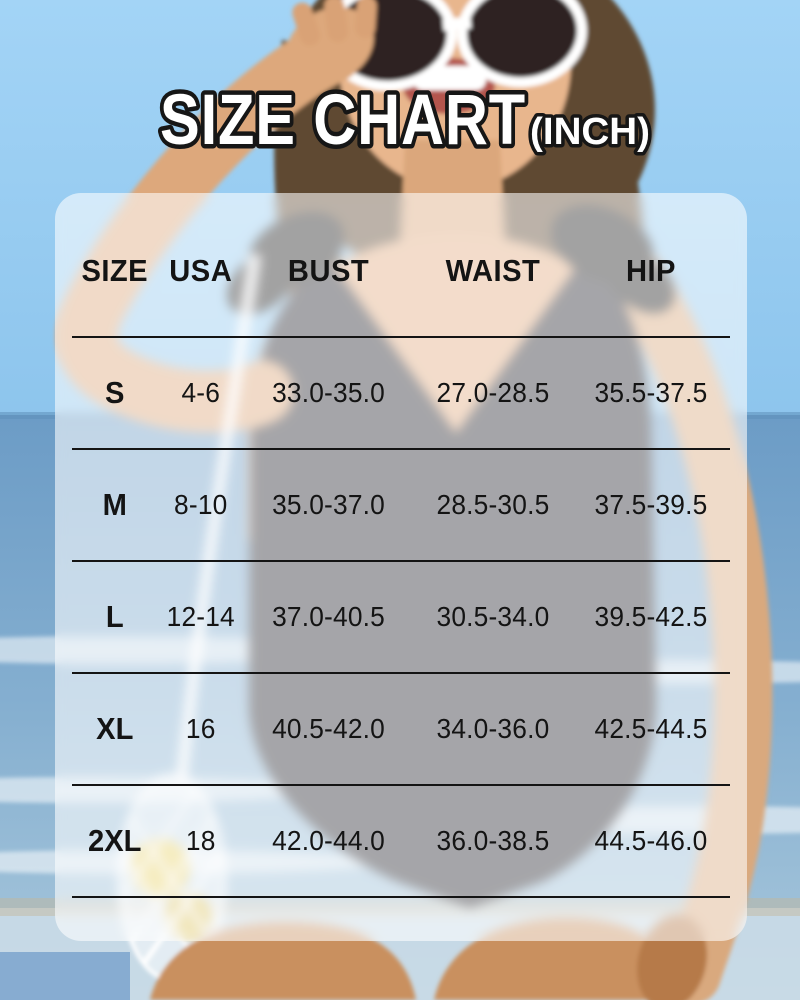  I want to click on waist-value: 34.0-36.0, so click(493, 728).